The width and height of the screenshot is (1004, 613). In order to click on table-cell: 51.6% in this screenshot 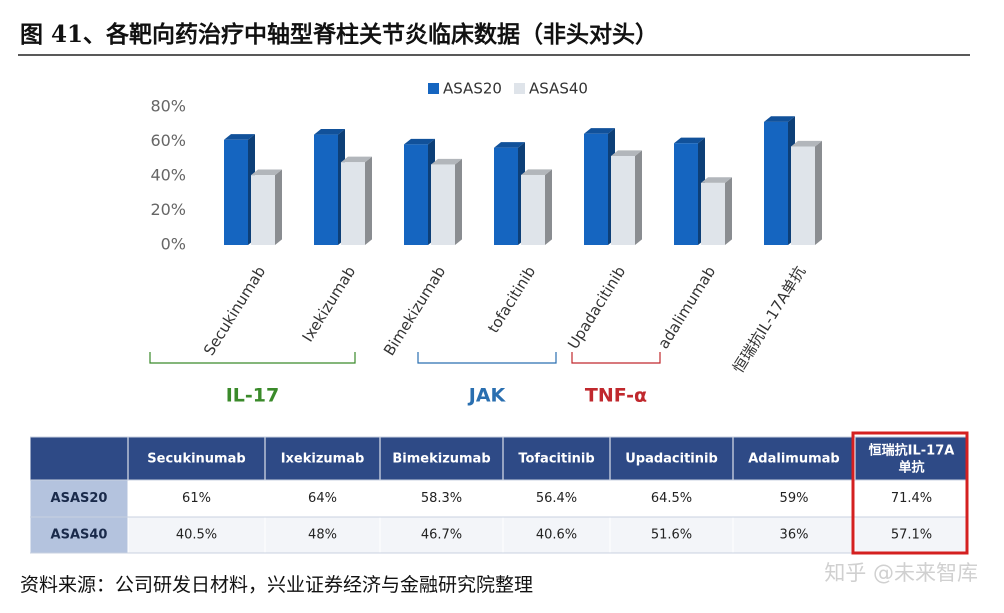, I will do `click(671, 535)`.